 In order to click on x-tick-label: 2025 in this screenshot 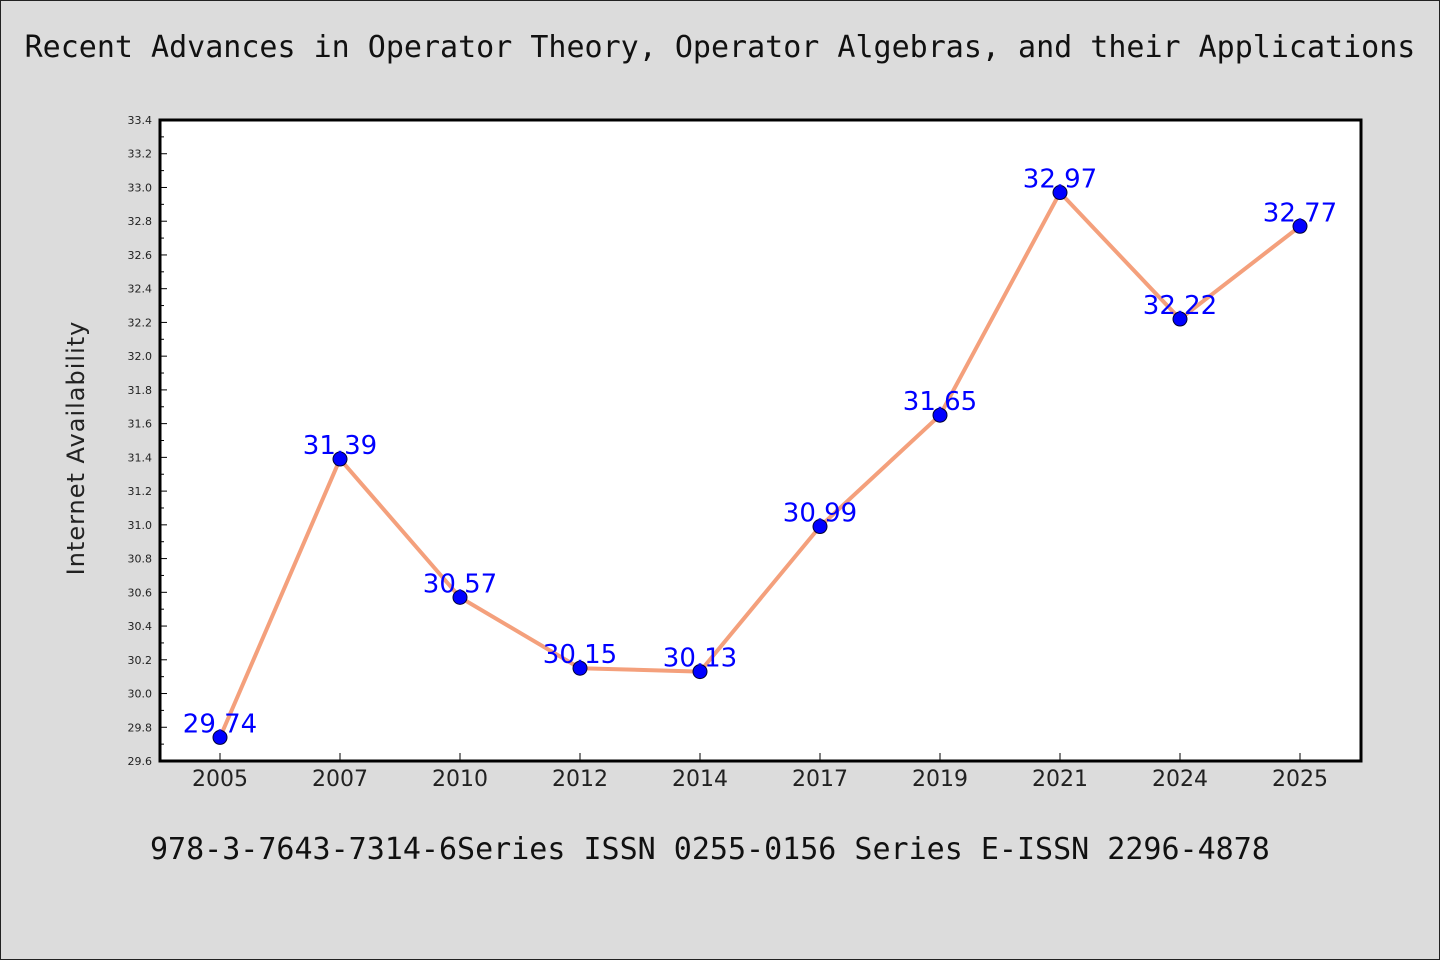, I will do `click(1300, 779)`.